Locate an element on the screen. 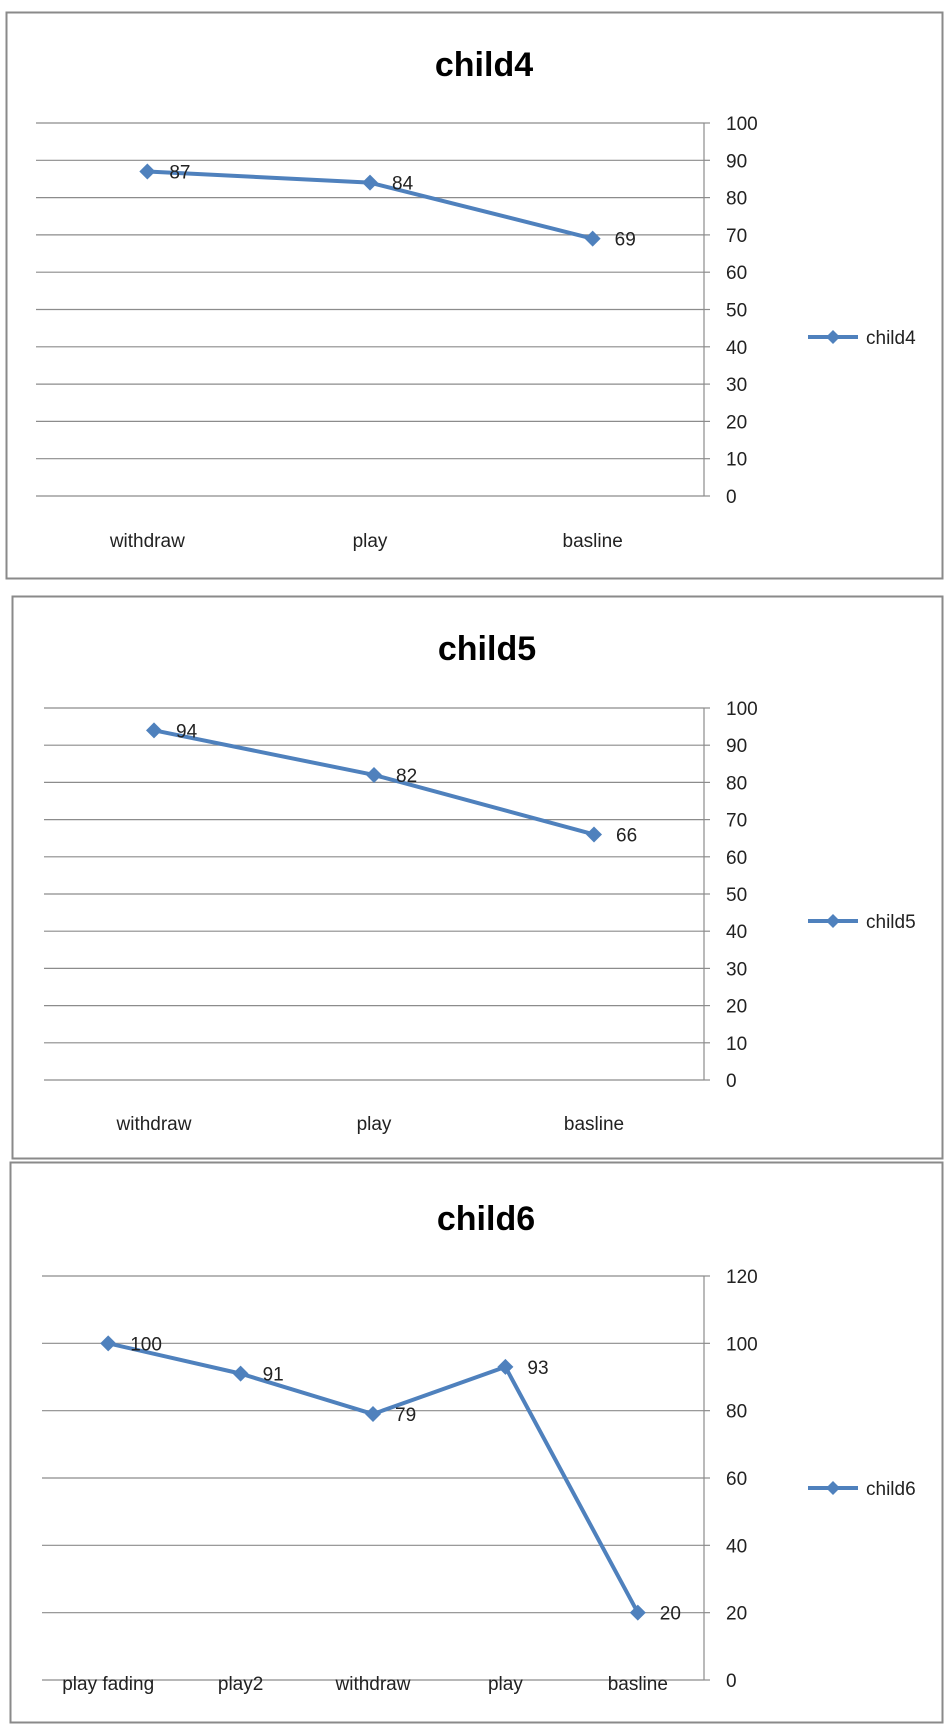  data-label: 20 is located at coordinates (670, 1614).